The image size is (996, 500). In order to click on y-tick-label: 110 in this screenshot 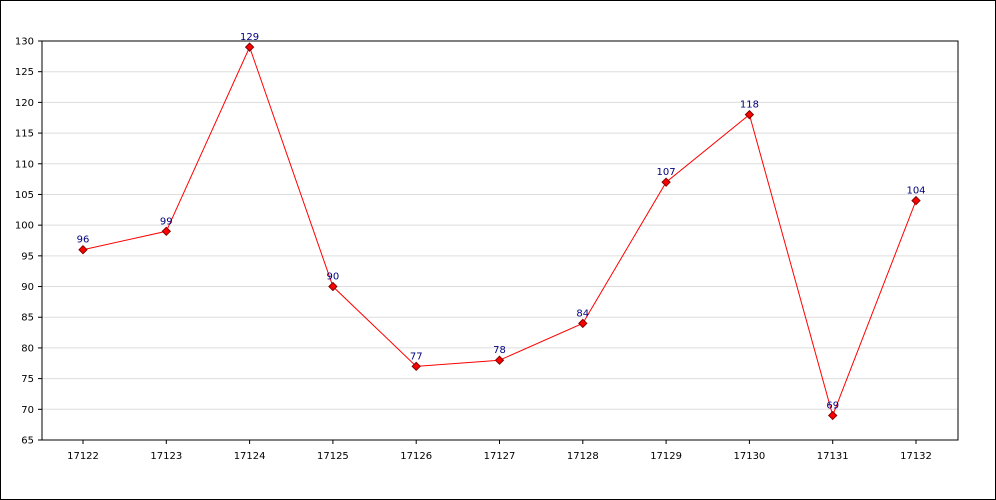, I will do `click(24, 164)`.